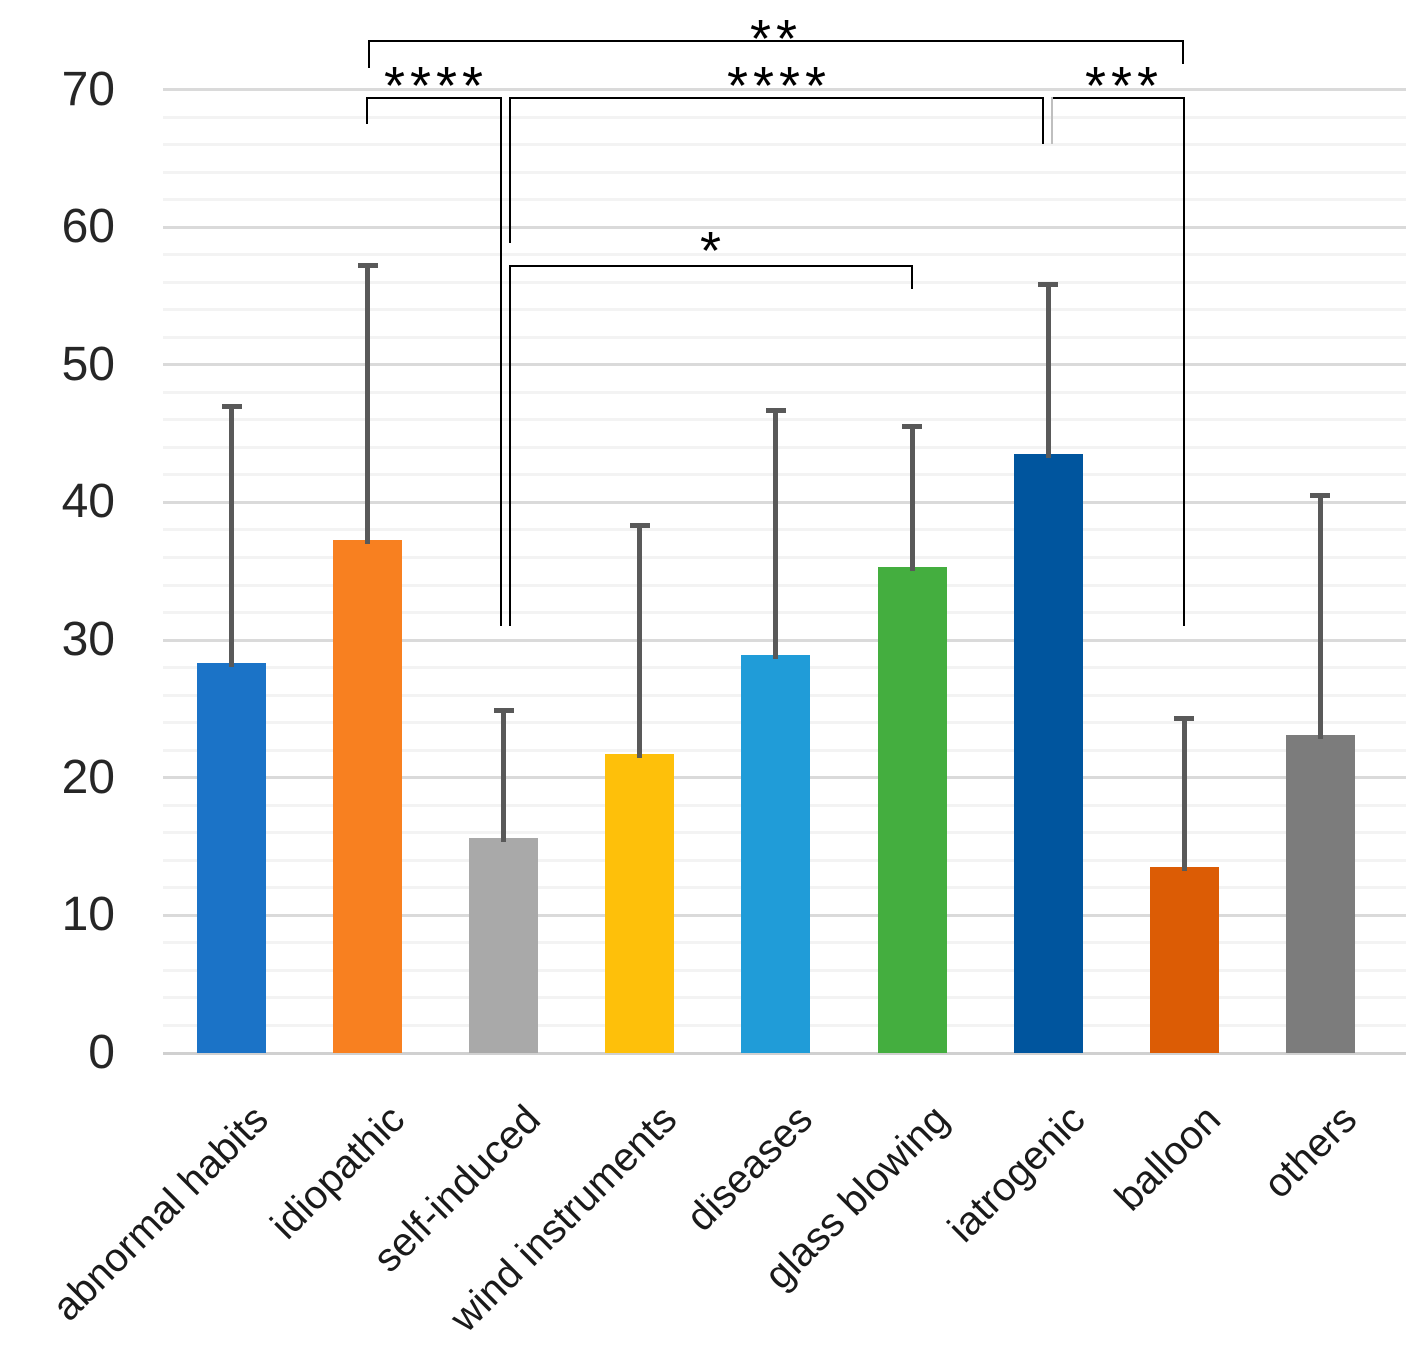  Describe the element at coordinates (1016, 1174) in the screenshot. I see `x-category-label: iatrogenic` at that location.